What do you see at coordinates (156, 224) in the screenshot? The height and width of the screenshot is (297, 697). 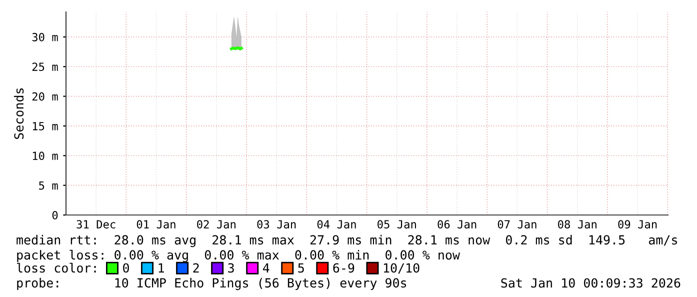 I see `x-tick-label: 01 Jan` at bounding box center [156, 224].